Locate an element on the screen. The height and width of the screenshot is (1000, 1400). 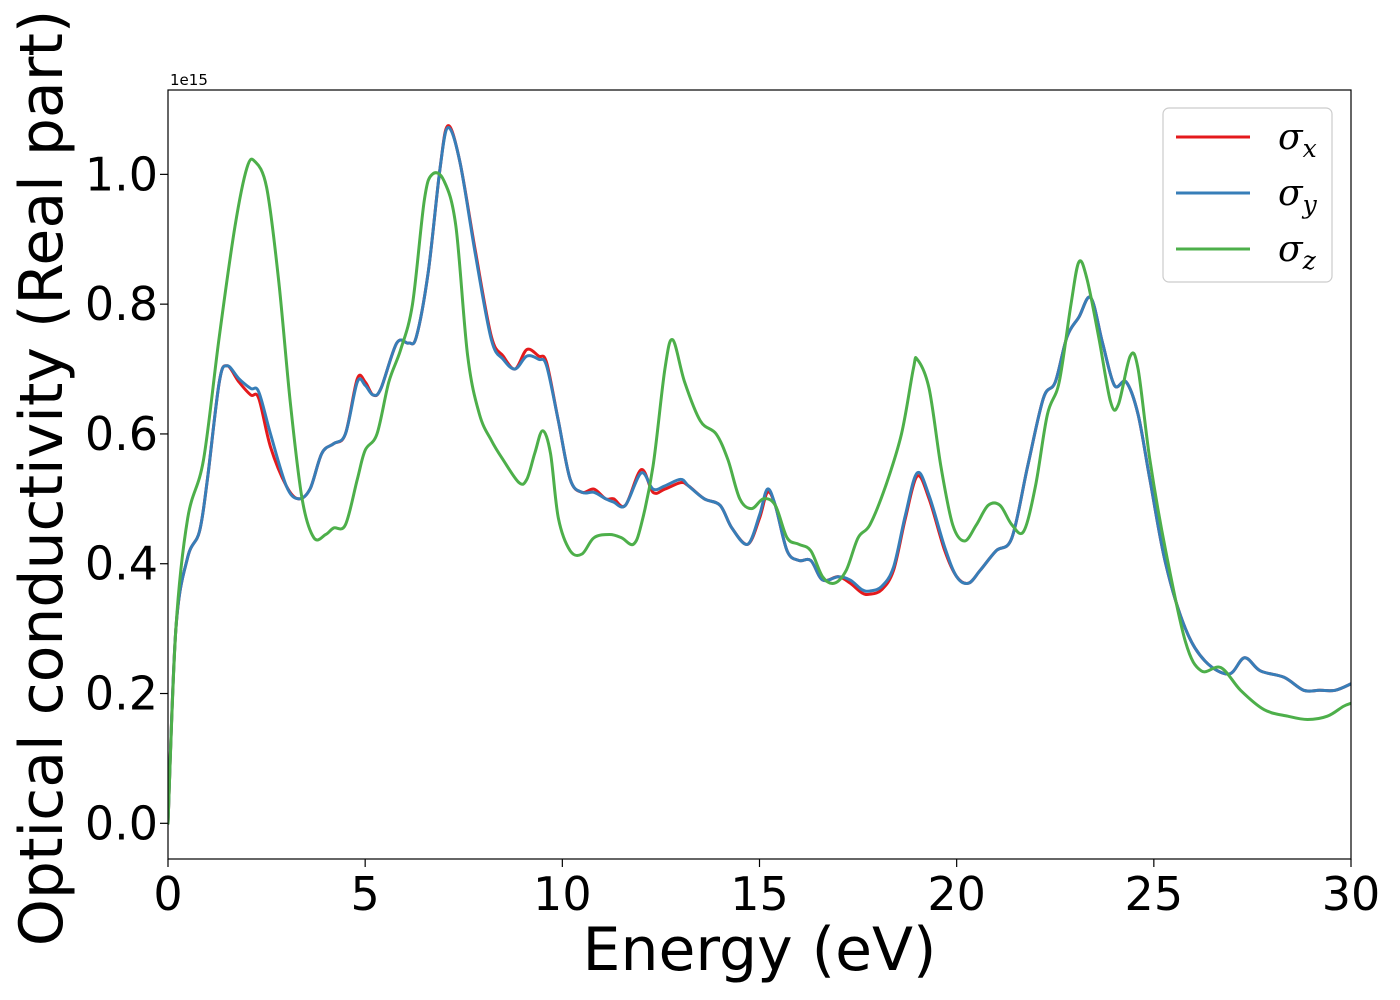
y-tick-label: 0.0 is located at coordinates (121, 823).